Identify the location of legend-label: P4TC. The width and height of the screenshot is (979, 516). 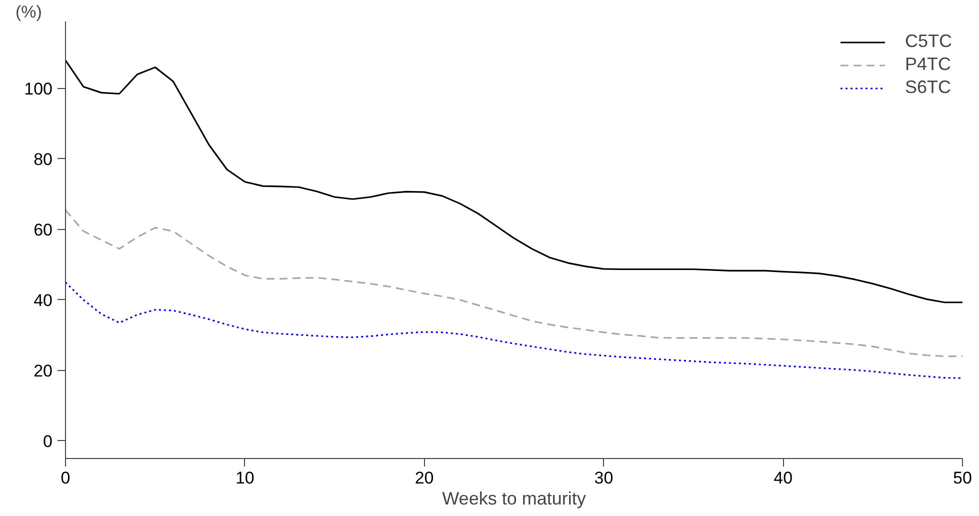
(927, 64).